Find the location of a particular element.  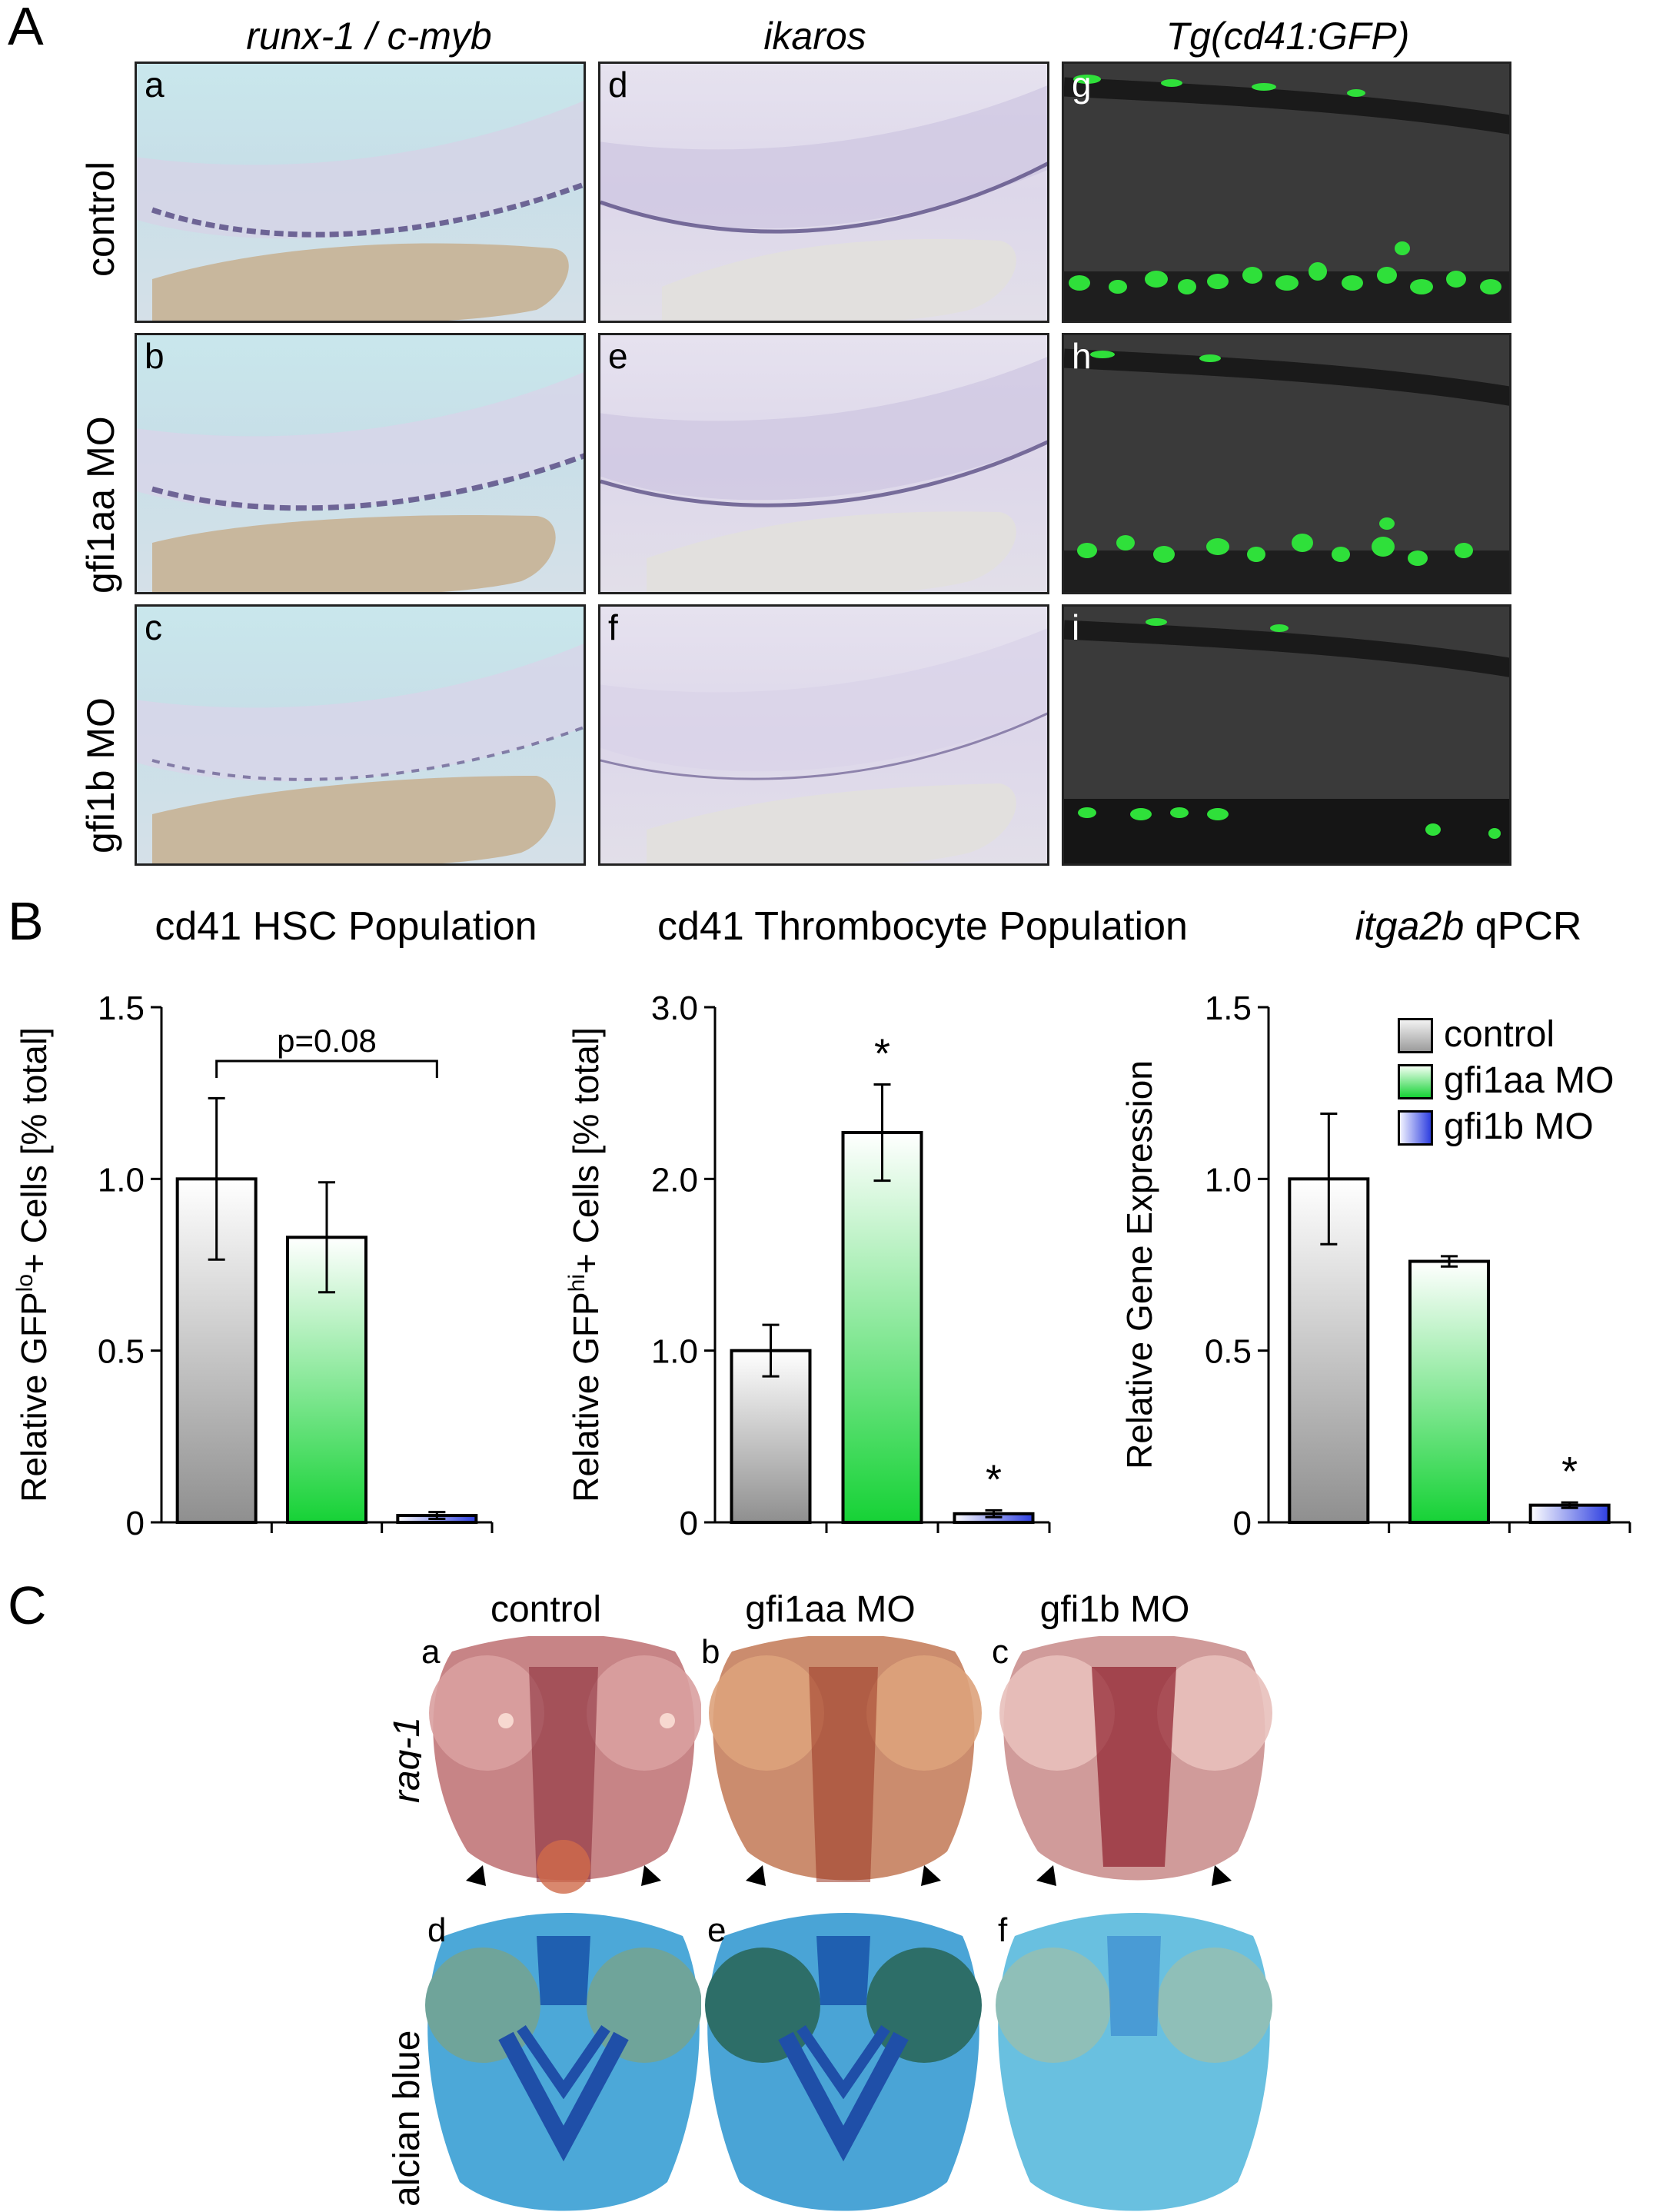

embryo-e-alcian-gfi1aa: e is located at coordinates (844, 2062).